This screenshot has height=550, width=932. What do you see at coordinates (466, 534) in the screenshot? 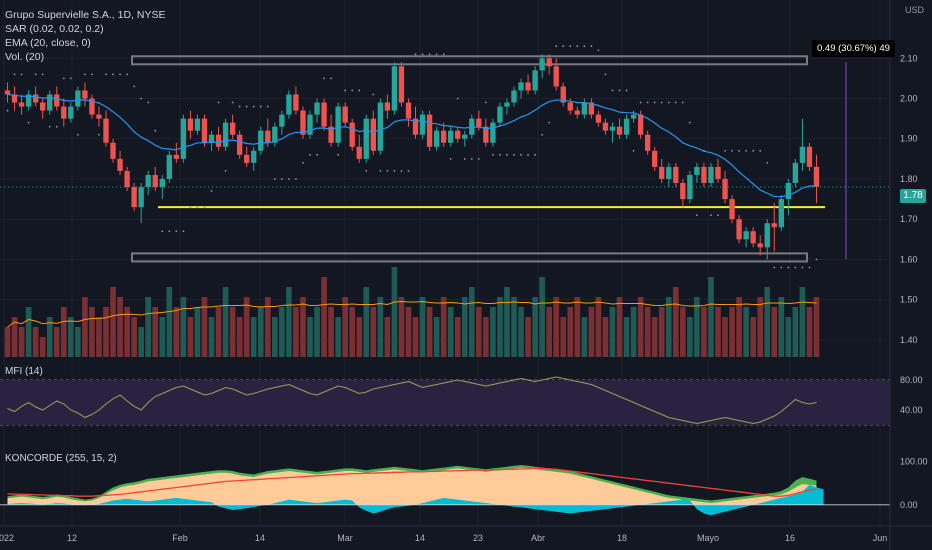
I see `time-axis: 2022 12 Feb 14 Mar 14 23 Abr 18 Mayo 16 Jun` at bounding box center [466, 534].